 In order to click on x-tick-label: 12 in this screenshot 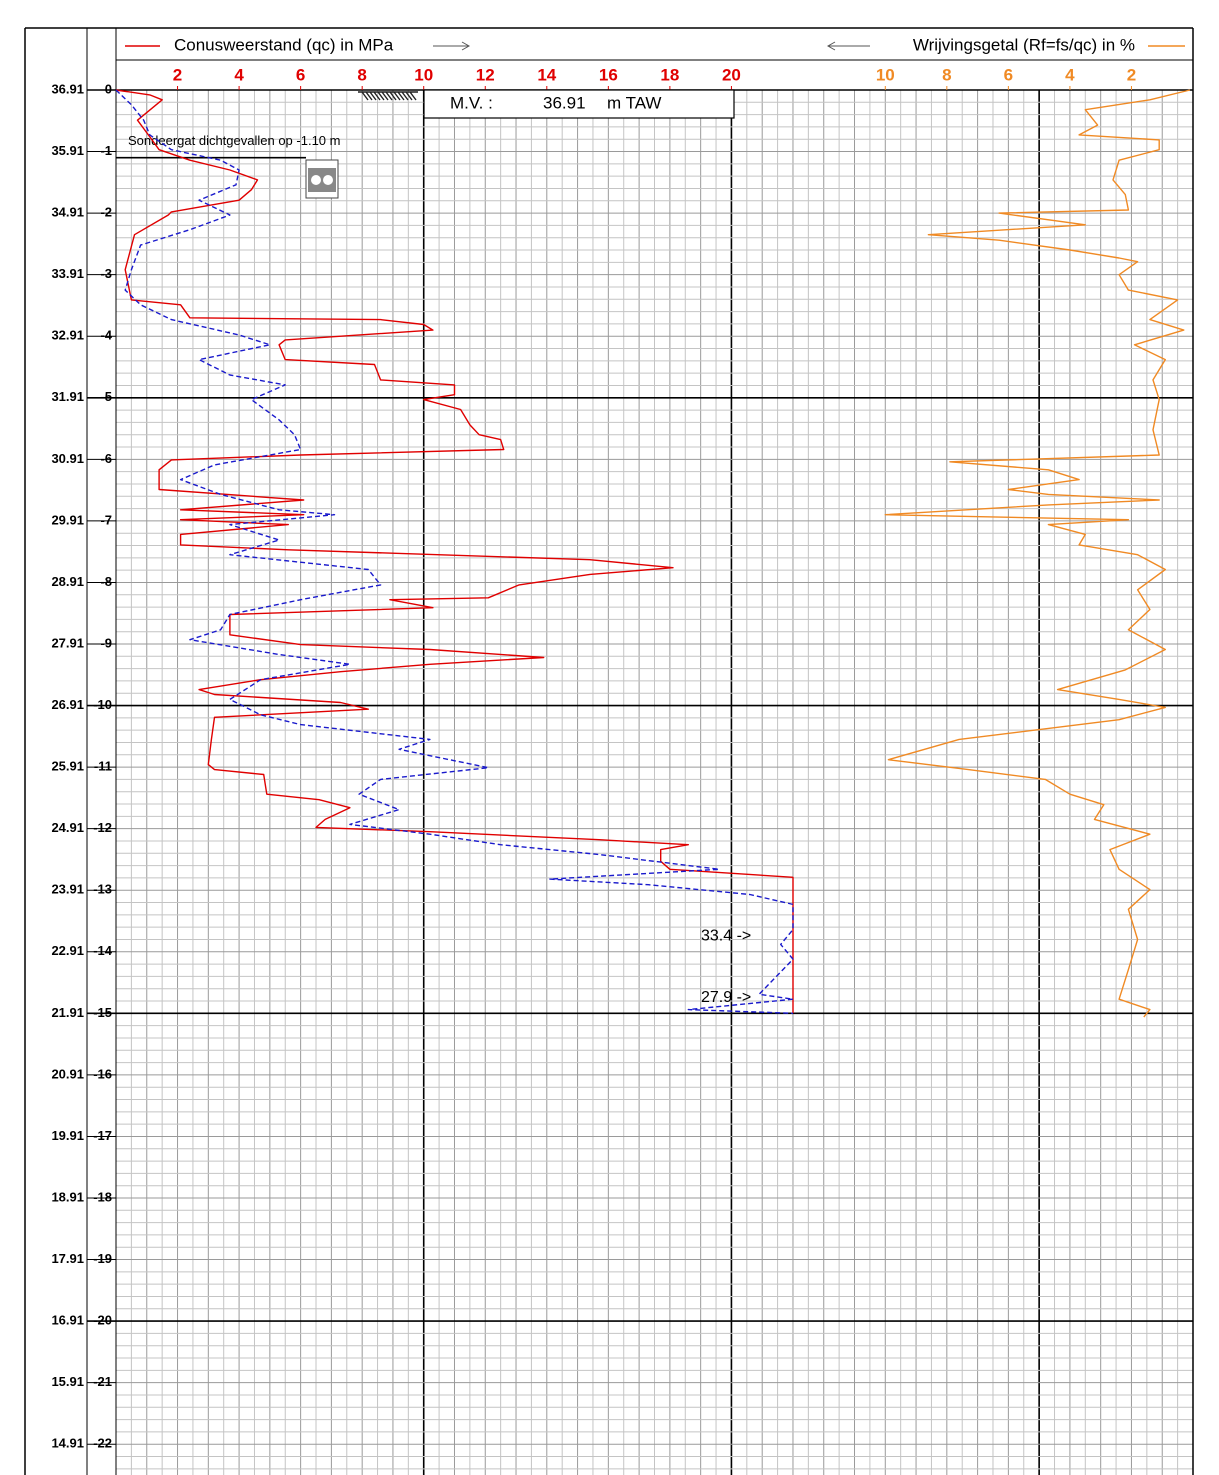, I will do `click(485, 74)`.